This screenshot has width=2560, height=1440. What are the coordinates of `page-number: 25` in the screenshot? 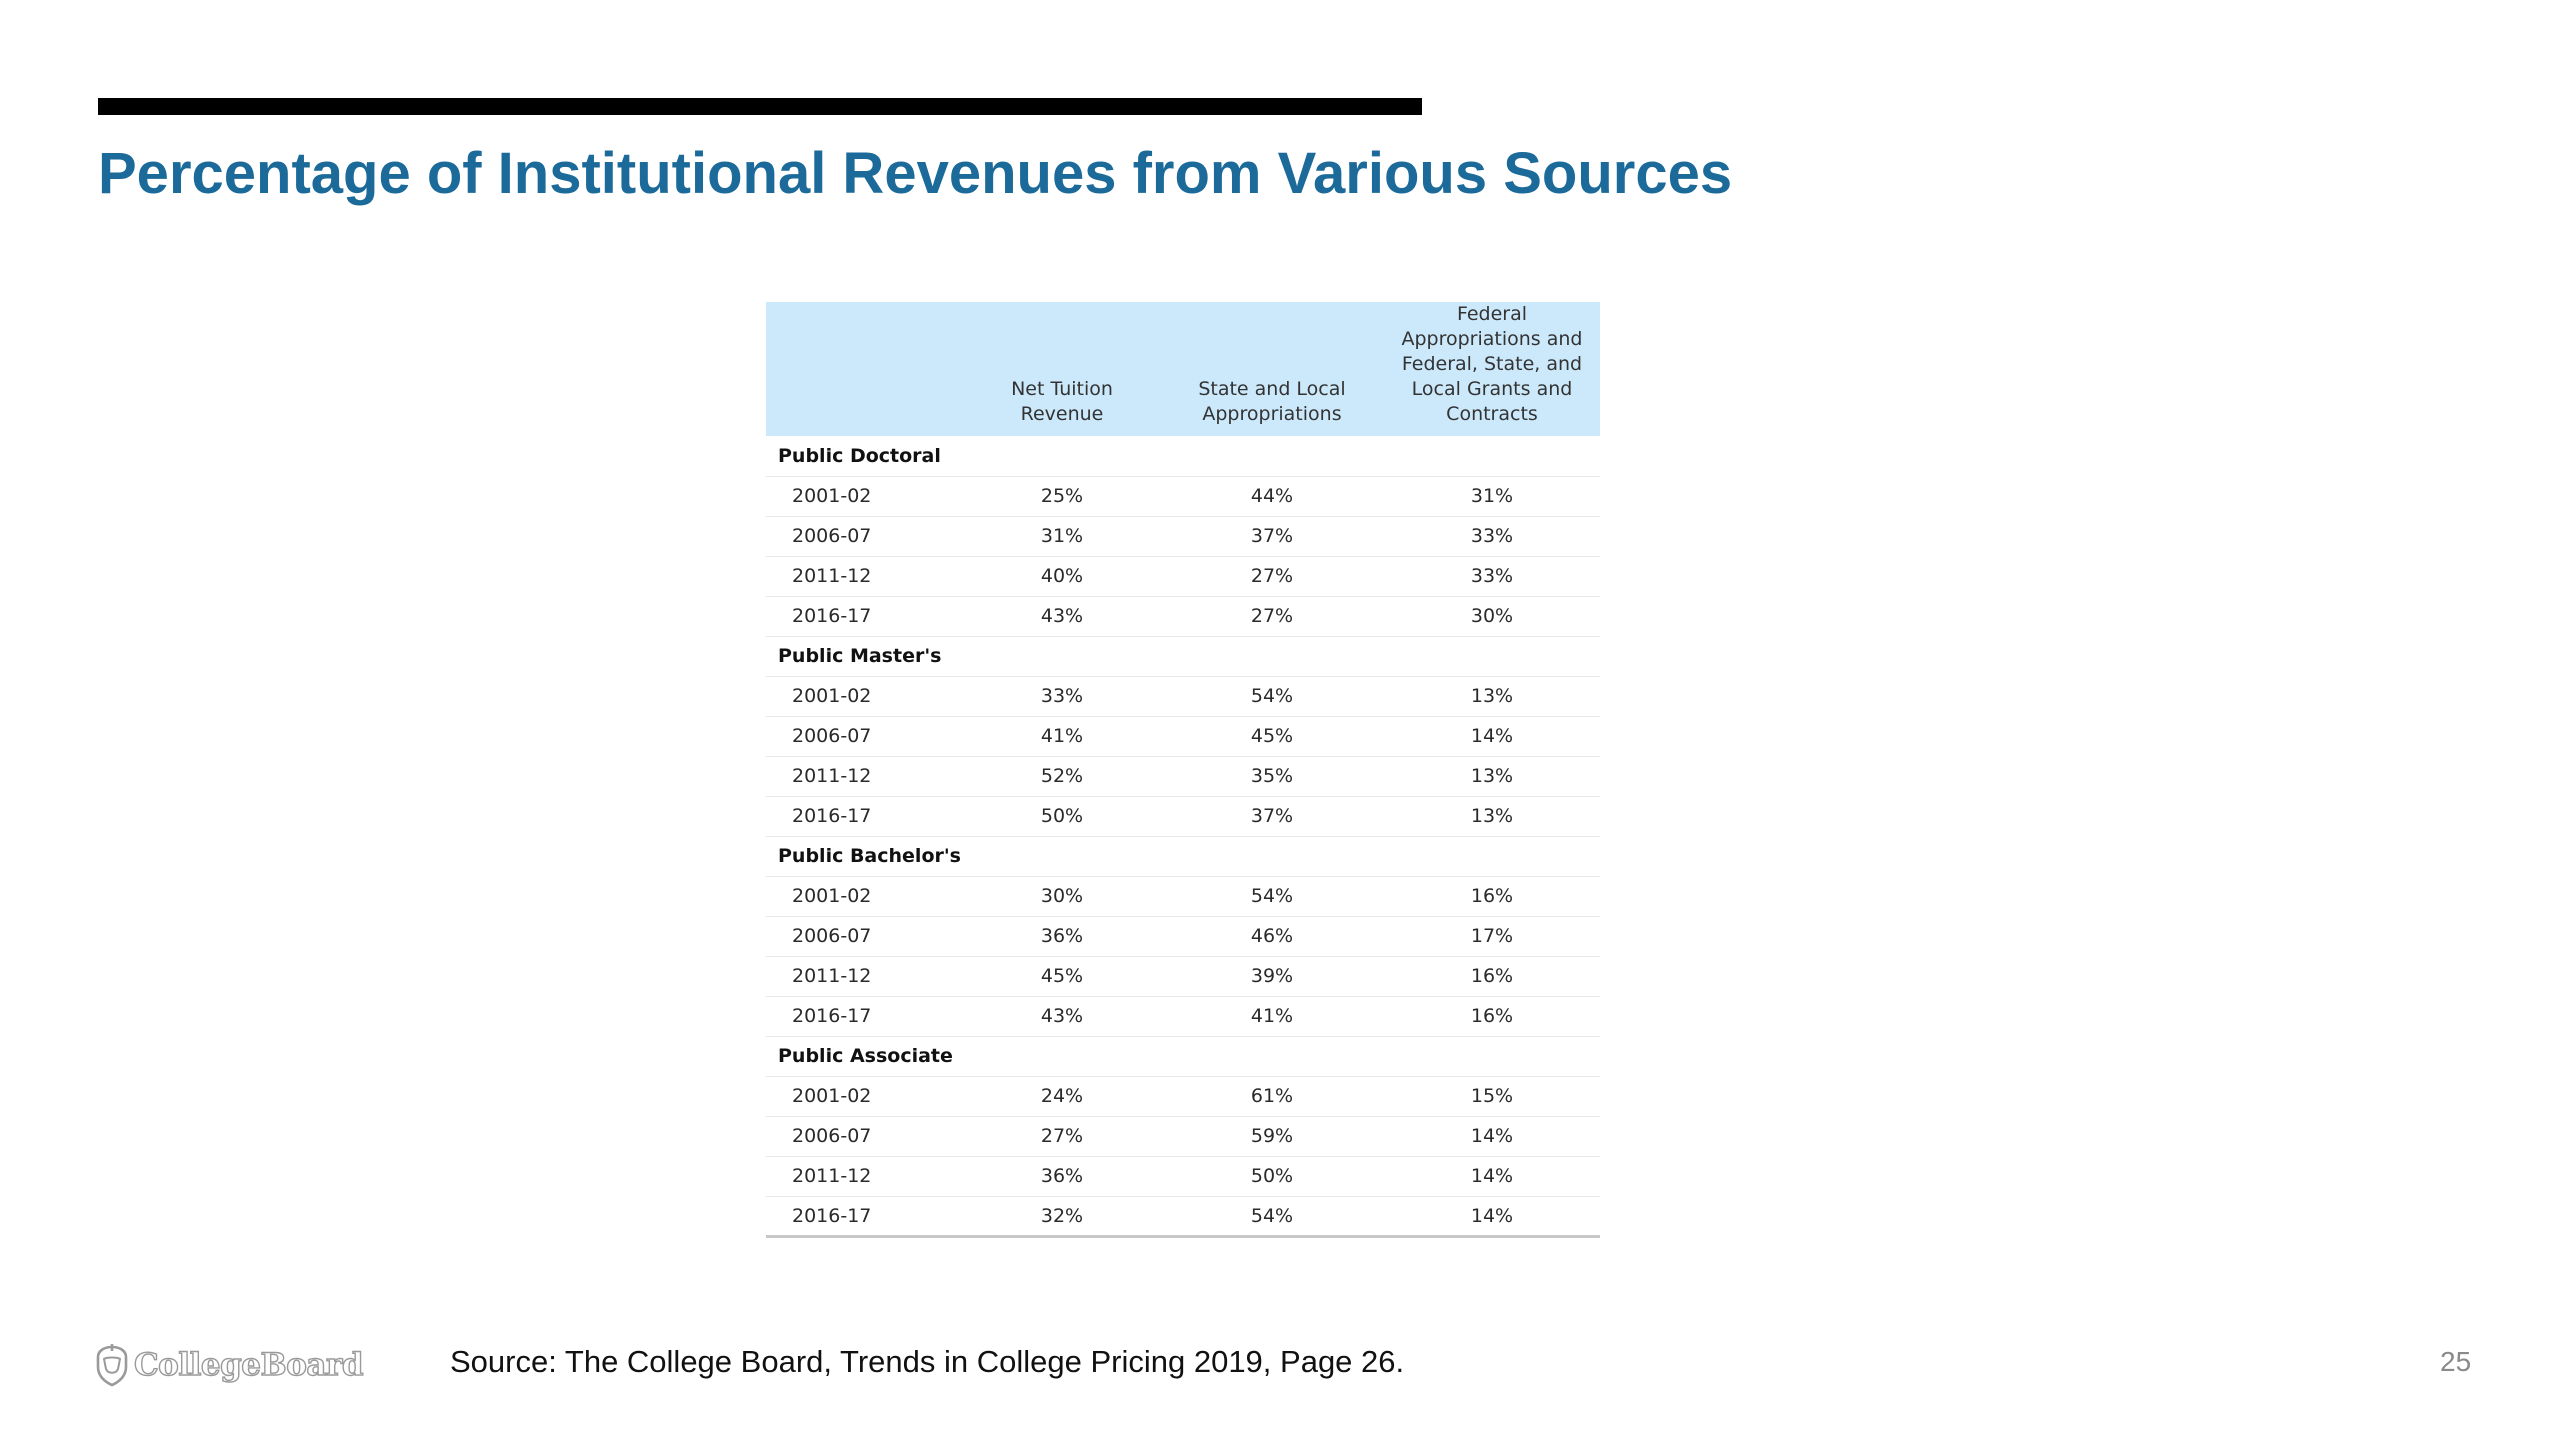 It's located at (2456, 1361).